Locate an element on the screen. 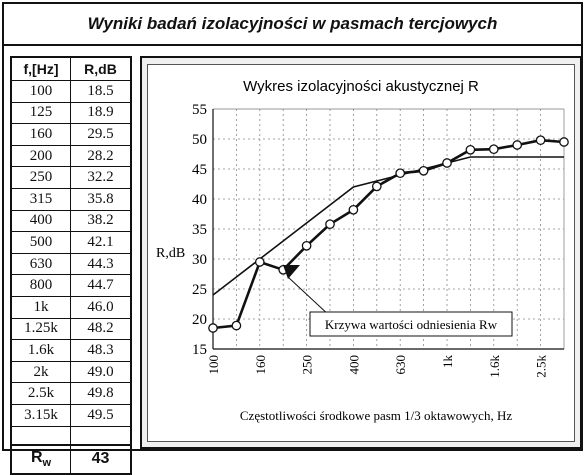 Image resolution: width=587 pixels, height=475 pixels. r-value-cell: 32.2 is located at coordinates (101, 177).